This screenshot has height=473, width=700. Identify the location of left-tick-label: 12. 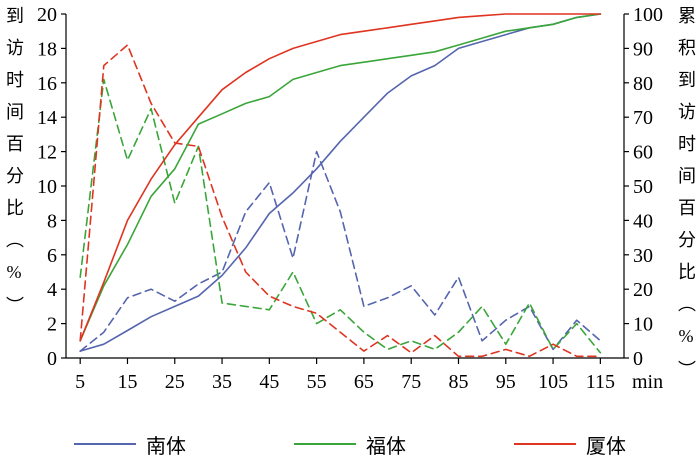
(47, 153).